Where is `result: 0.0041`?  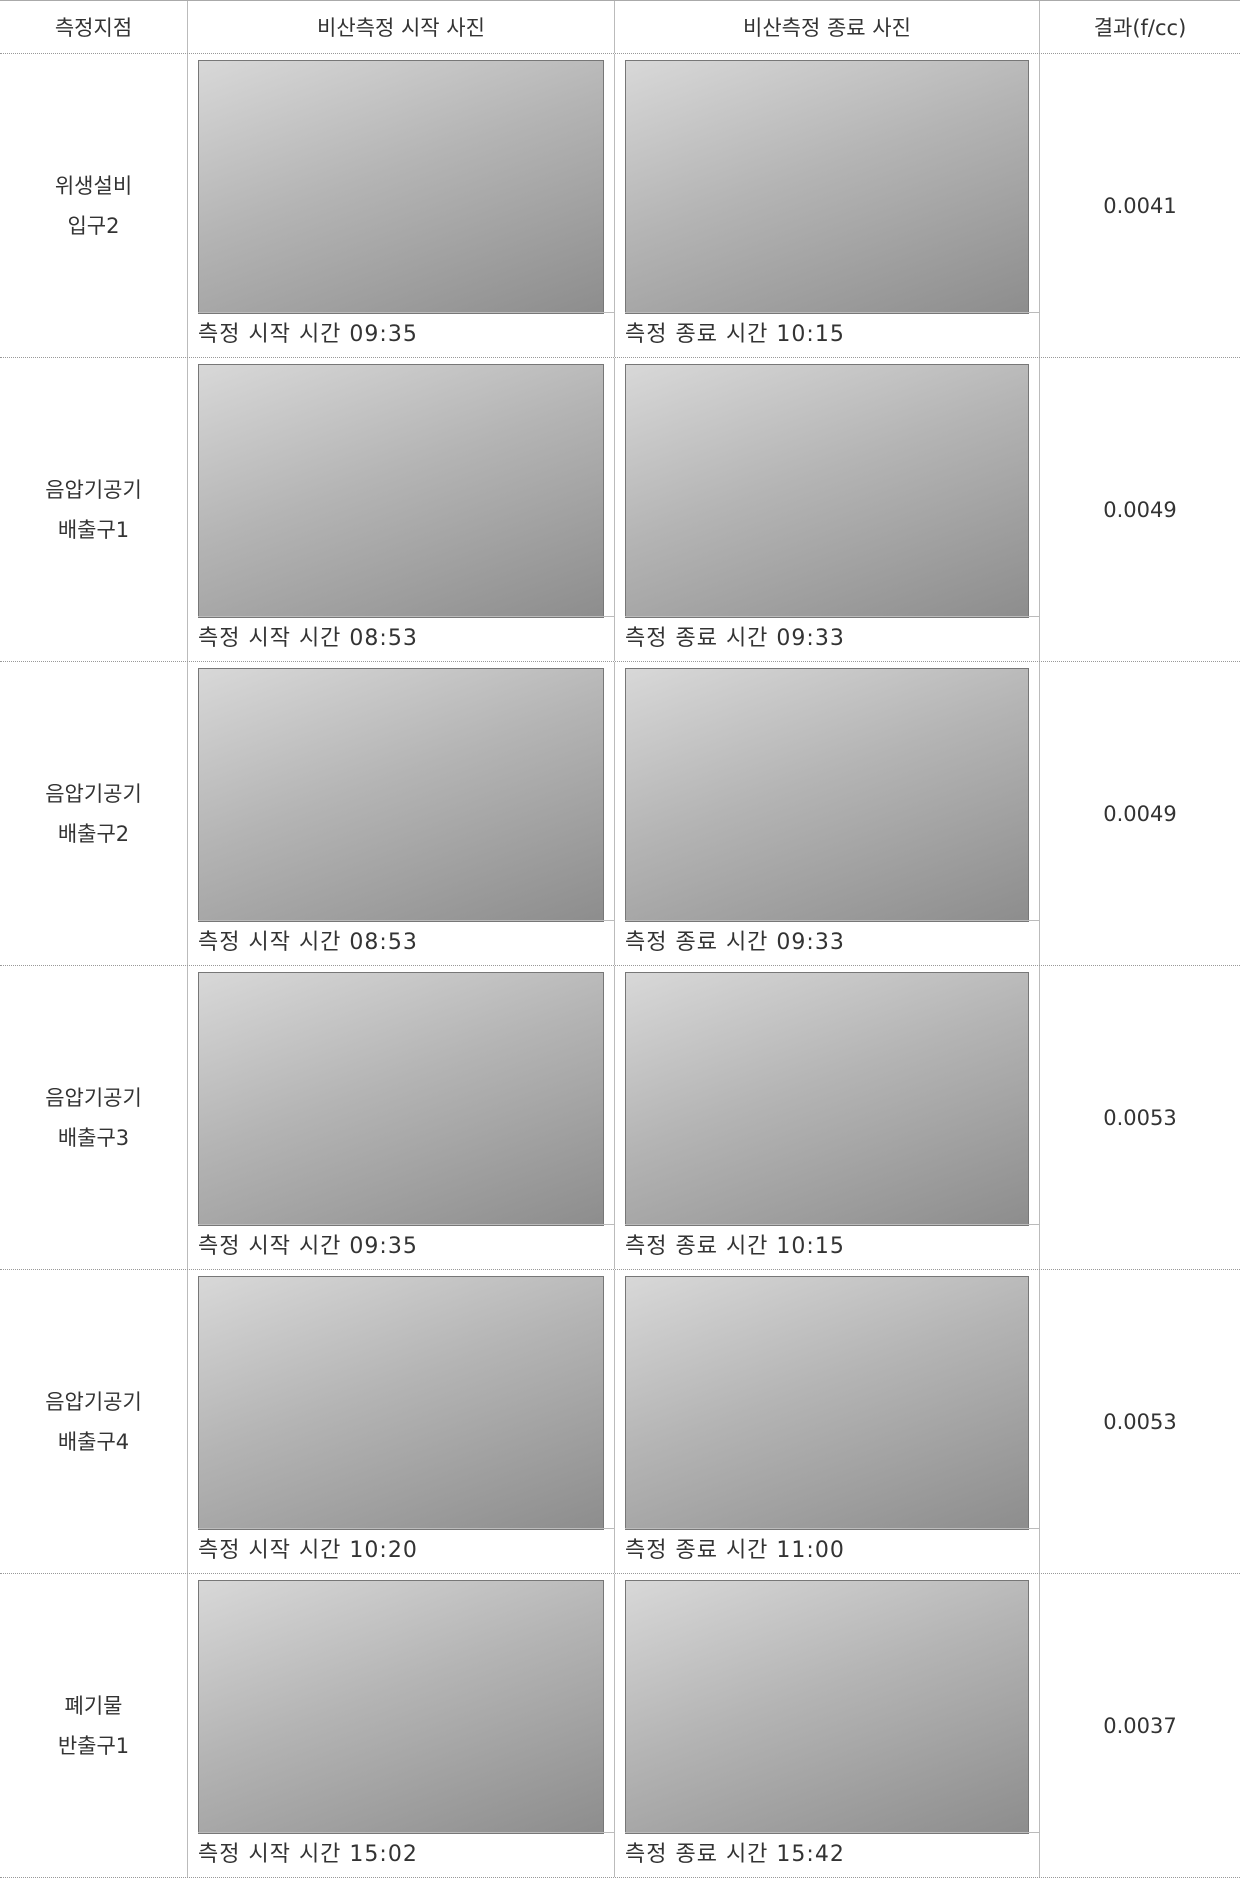
result: 0.0041 is located at coordinates (1140, 205).